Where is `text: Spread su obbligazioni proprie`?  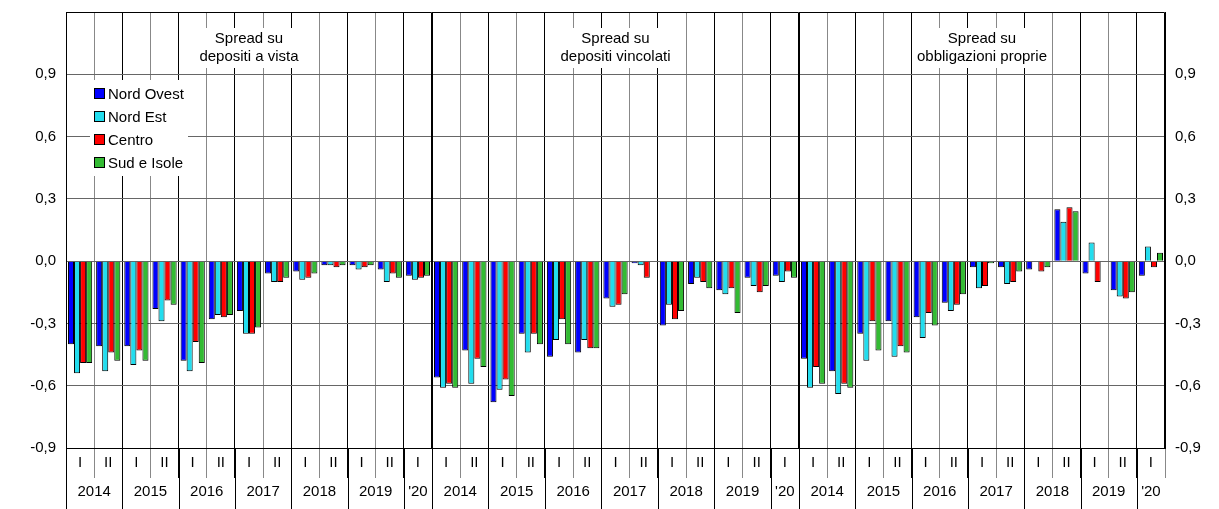 text: Spread su obbligazioni proprie is located at coordinates (982, 47).